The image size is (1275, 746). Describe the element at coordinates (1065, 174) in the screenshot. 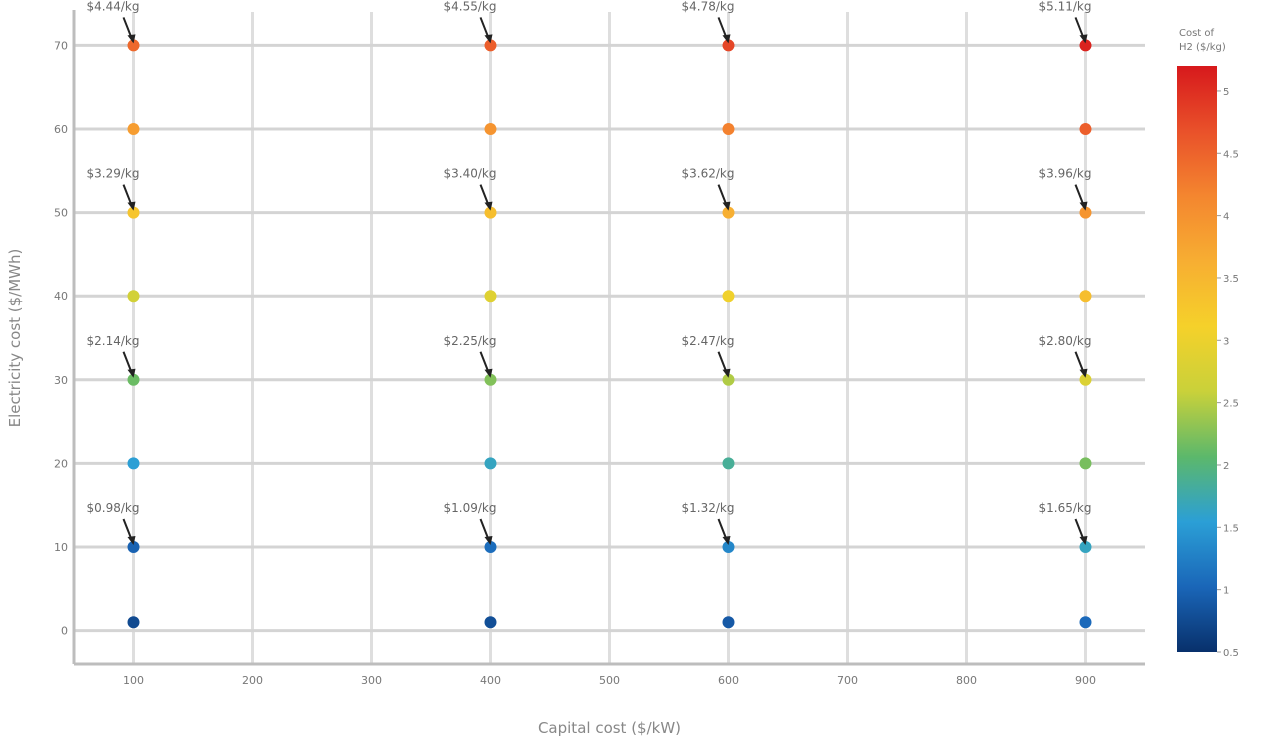

I see `annotation-label: $3.96/kg` at that location.